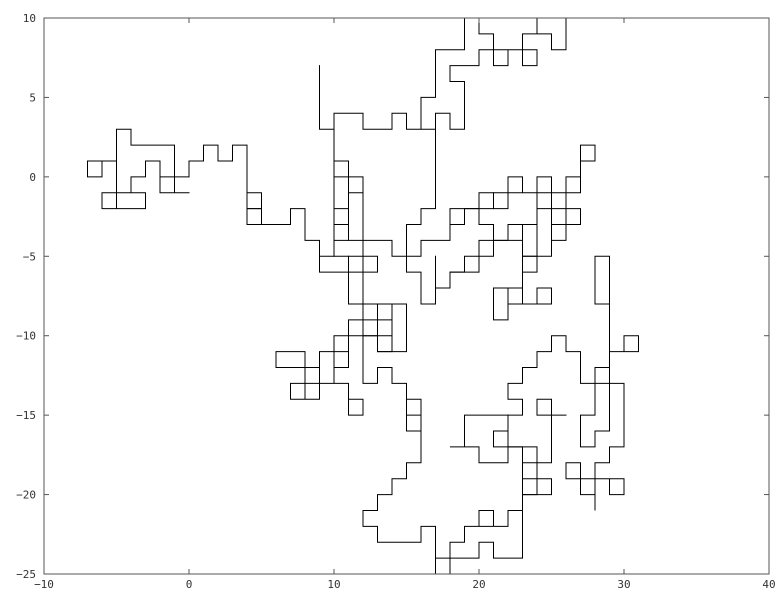 The width and height of the screenshot is (781, 593). What do you see at coordinates (623, 584) in the screenshot?
I see `x-tick-label: 30` at bounding box center [623, 584].